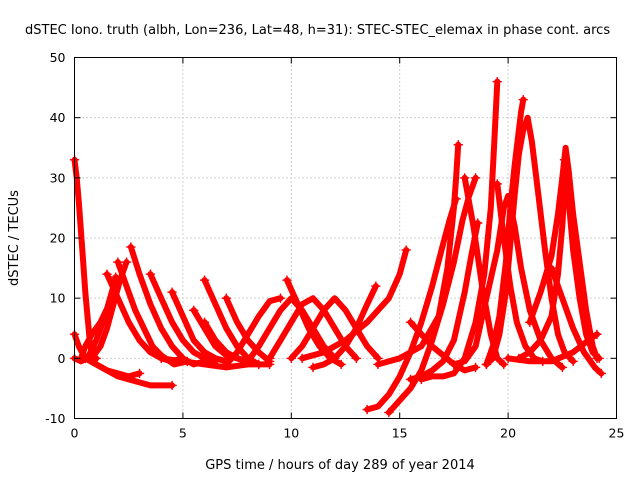 This screenshot has height=480, width=640. Describe the element at coordinates (75, 433) in the screenshot. I see `x-tick-label-0: 0` at that location.